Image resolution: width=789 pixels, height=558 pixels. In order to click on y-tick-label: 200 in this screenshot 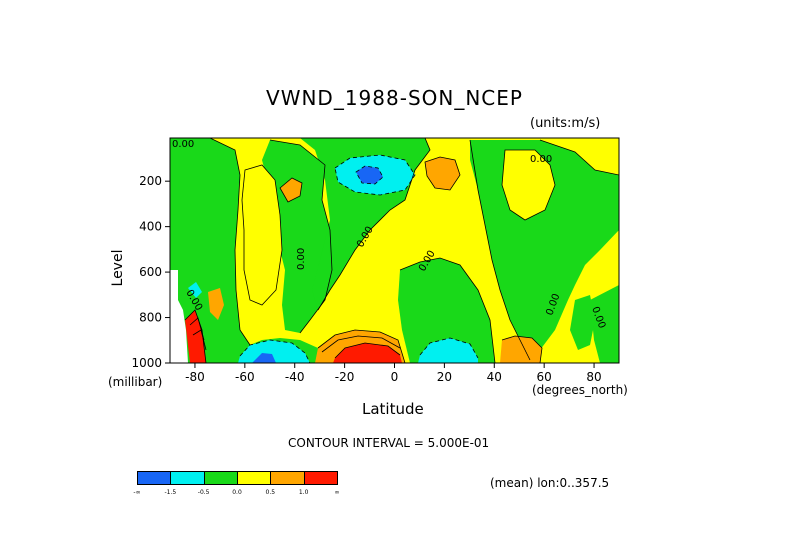, I will do `click(150, 181)`.